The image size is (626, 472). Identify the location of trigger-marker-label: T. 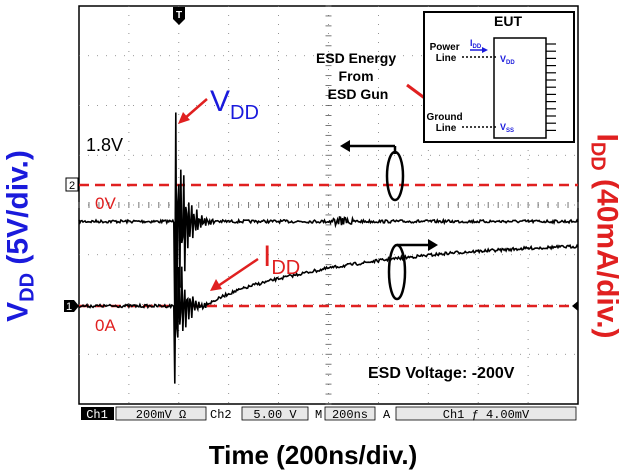
(179, 15).